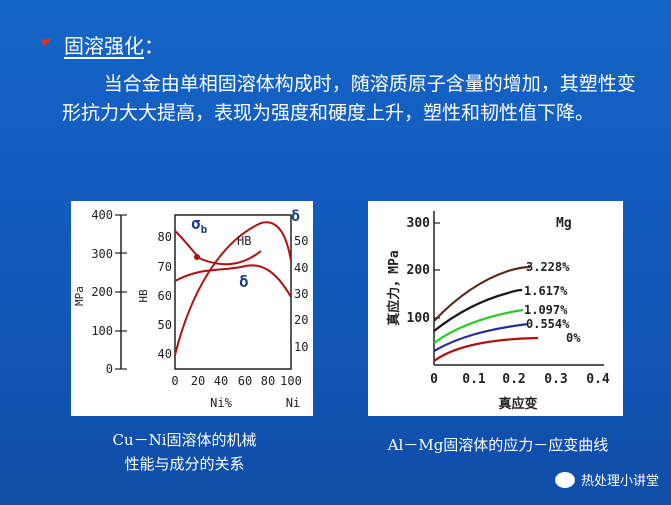 The height and width of the screenshot is (505, 671). What do you see at coordinates (184, 440) in the screenshot?
I see `figure1-caption-line1: Cu－Ni固溶体的机械` at bounding box center [184, 440].